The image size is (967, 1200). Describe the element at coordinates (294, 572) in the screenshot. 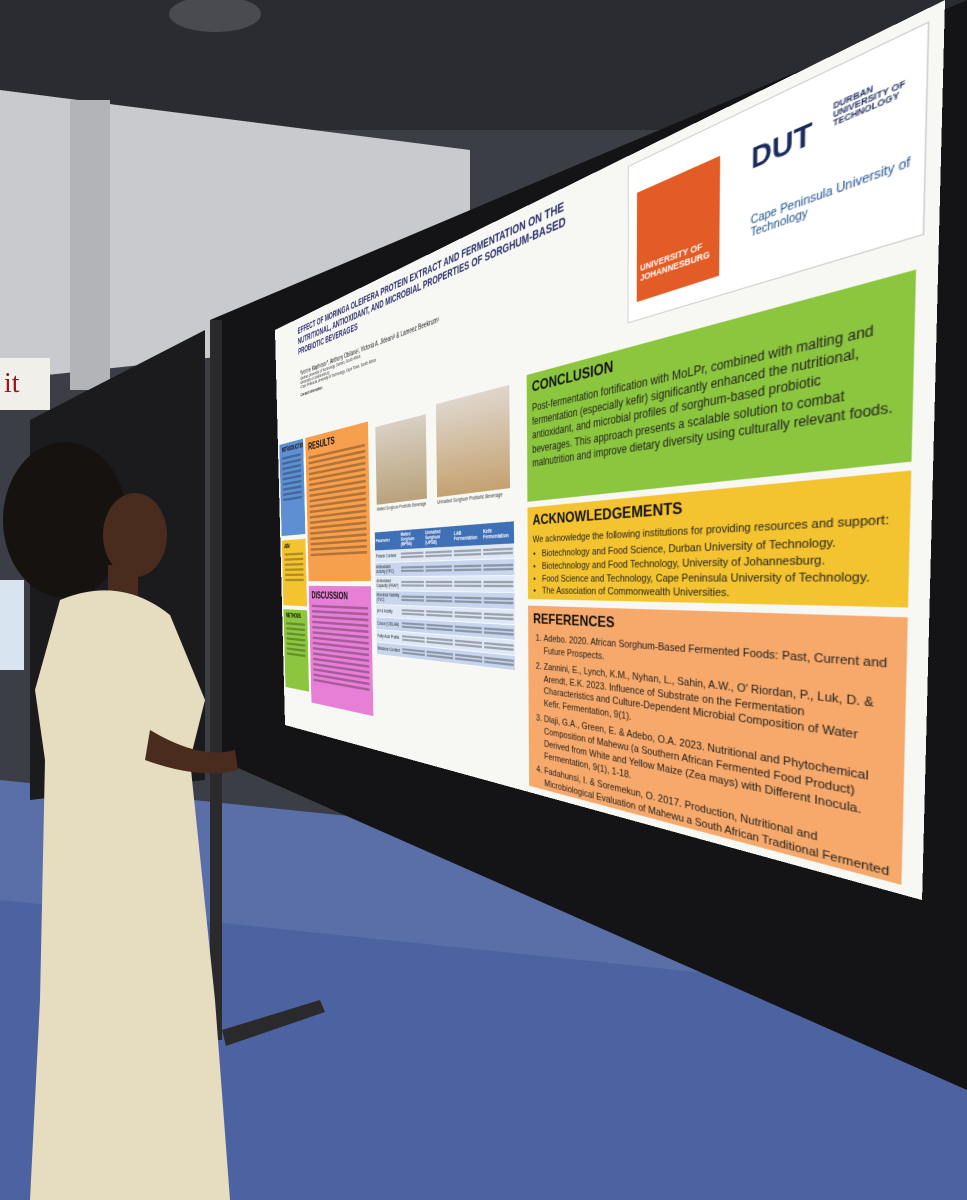

I see `aim-box: AIM` at that location.